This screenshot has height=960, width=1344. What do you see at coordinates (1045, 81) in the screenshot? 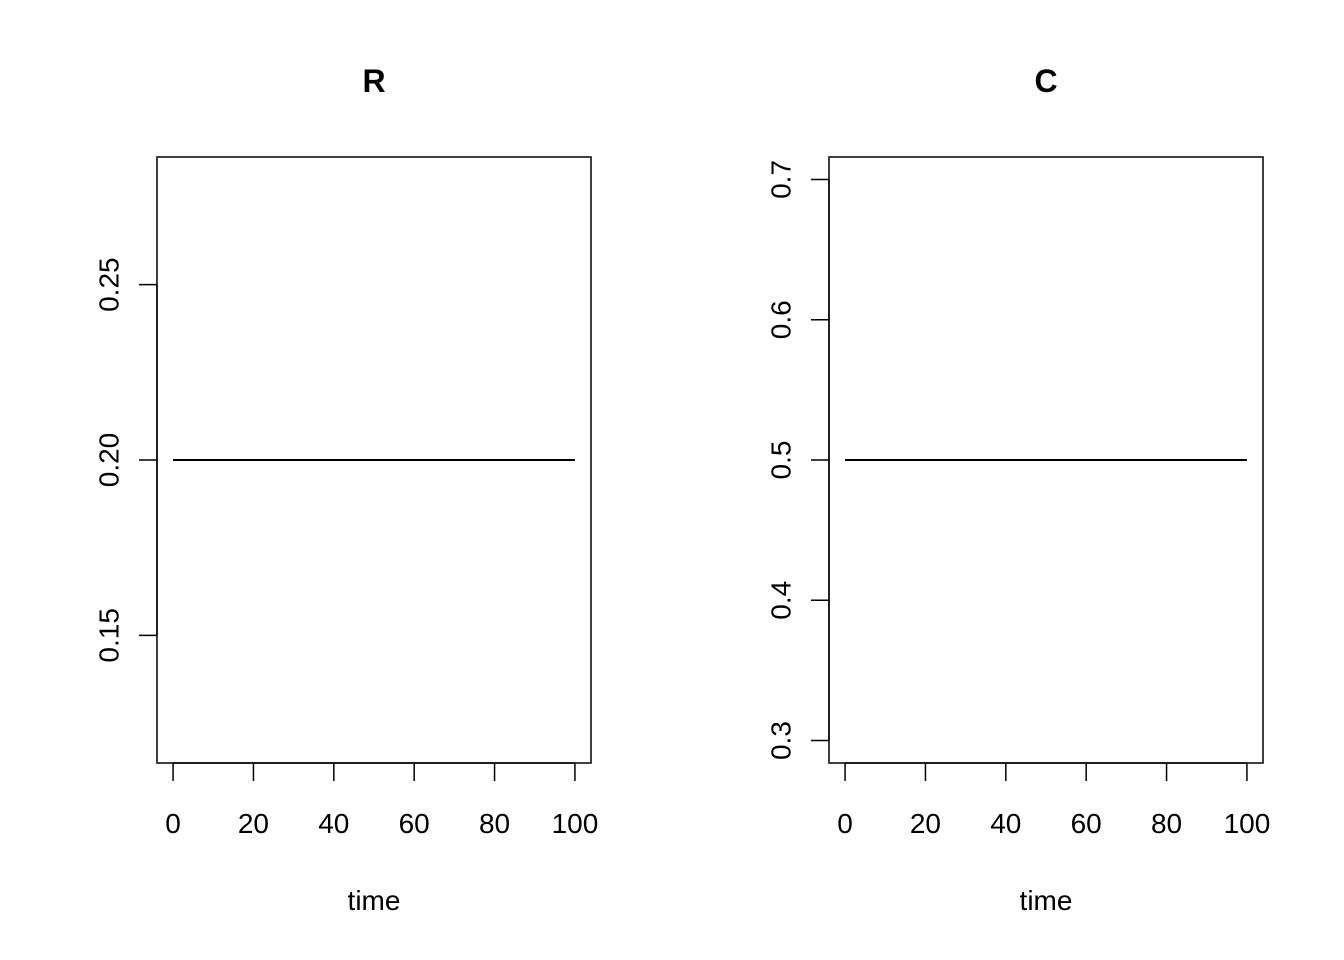
I see `chart-title: C` at bounding box center [1045, 81].